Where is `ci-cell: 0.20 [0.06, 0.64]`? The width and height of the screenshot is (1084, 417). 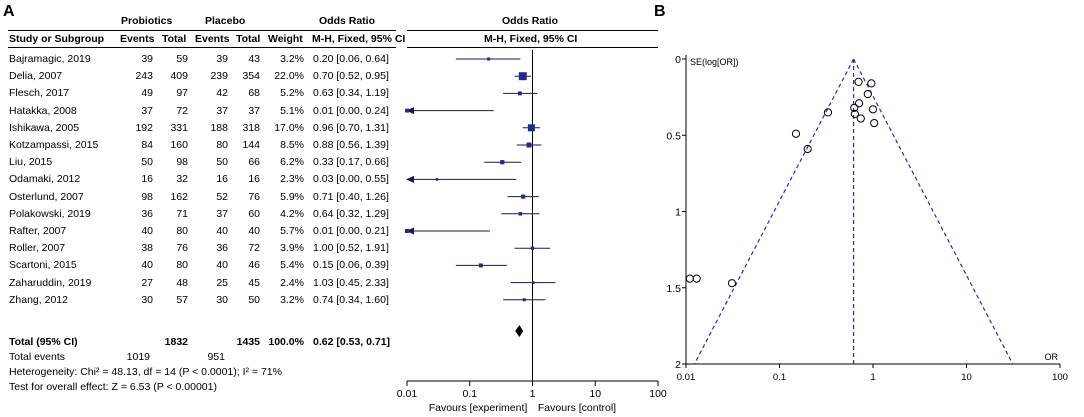
ci-cell: 0.20 [0.06, 0.64] is located at coordinates (351, 59).